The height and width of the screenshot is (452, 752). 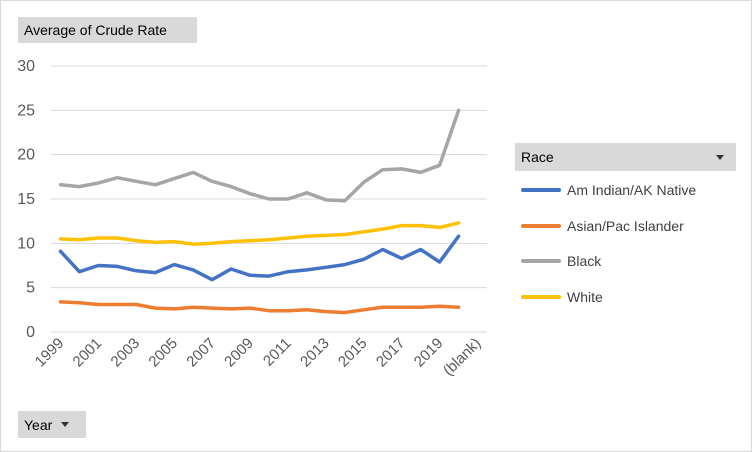 What do you see at coordinates (239, 353) in the screenshot?
I see `x-tick-label: 2009` at bounding box center [239, 353].